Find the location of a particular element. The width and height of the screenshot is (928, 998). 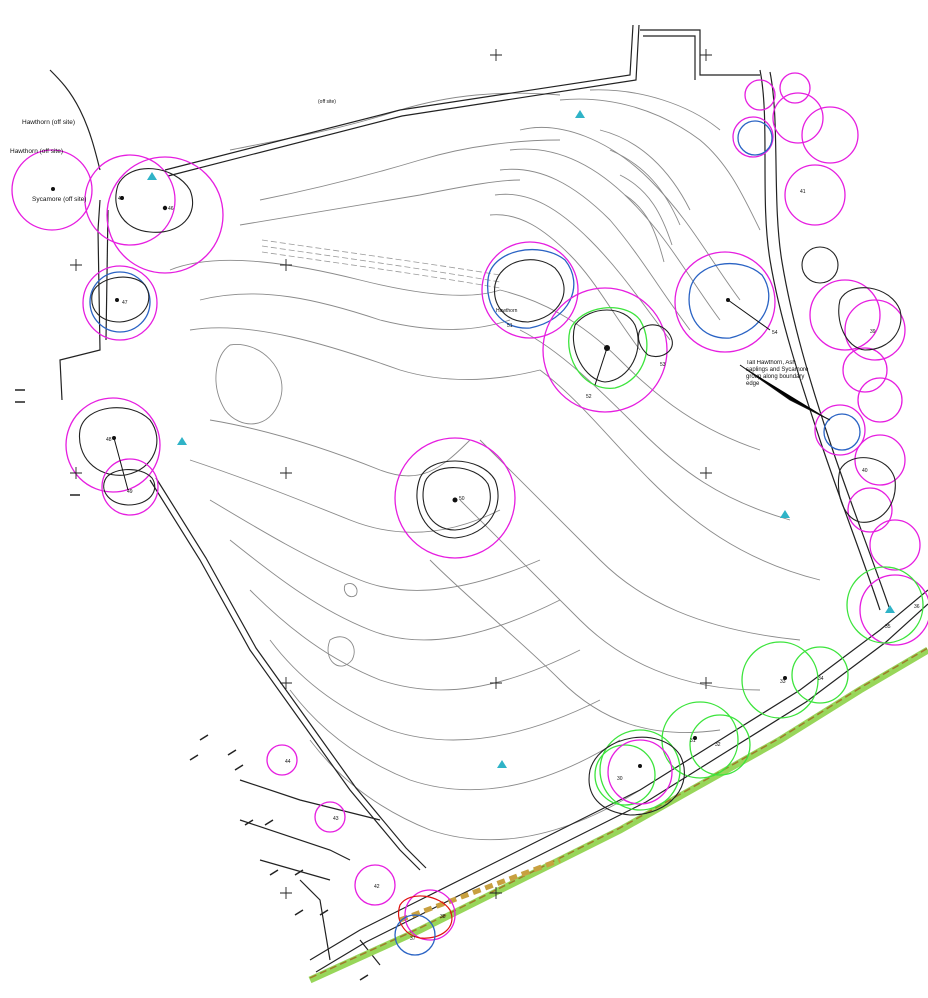

tree-number-46: 46 is located at coordinates (171, 209).